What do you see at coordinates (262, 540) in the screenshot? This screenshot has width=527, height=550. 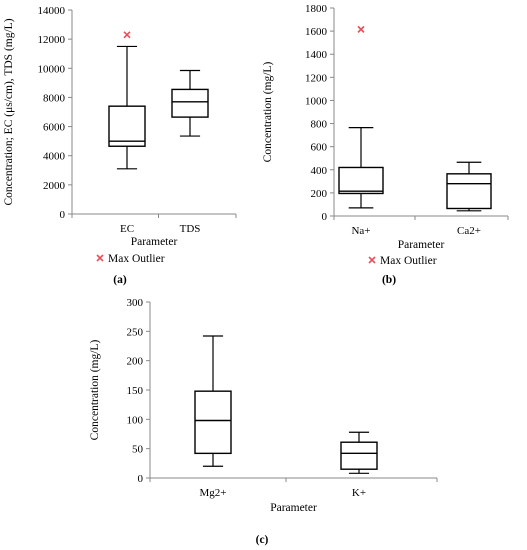 I see `panel-label: (c)` at bounding box center [262, 540].